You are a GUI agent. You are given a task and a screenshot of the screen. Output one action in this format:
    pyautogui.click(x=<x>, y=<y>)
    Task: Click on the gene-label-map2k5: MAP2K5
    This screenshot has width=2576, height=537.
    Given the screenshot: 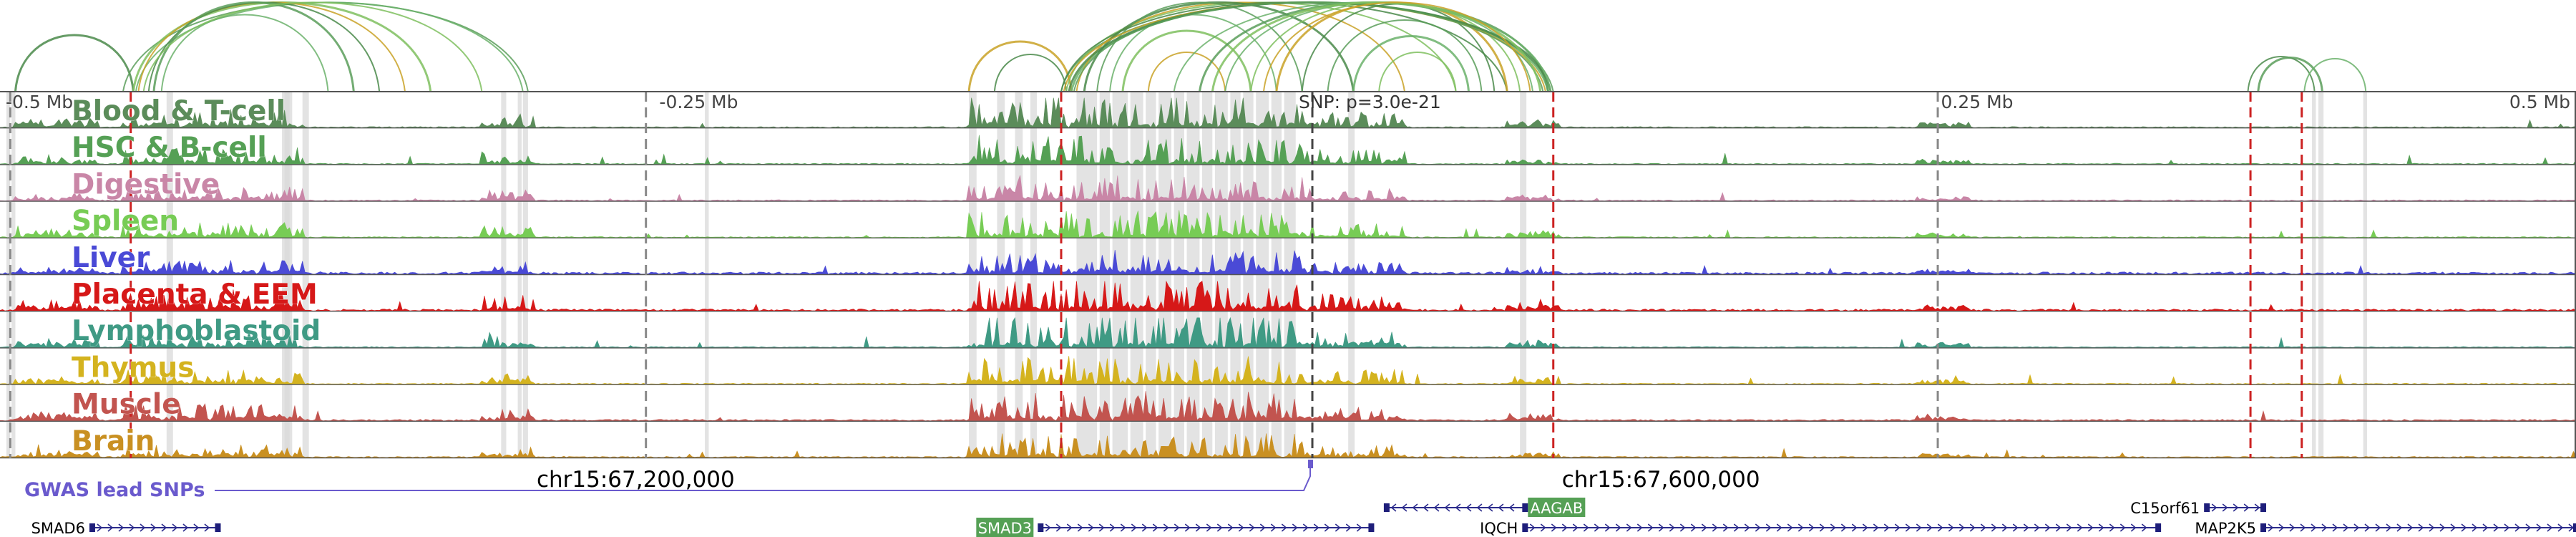 What is the action you would take?
    pyautogui.click(x=2225, y=528)
    